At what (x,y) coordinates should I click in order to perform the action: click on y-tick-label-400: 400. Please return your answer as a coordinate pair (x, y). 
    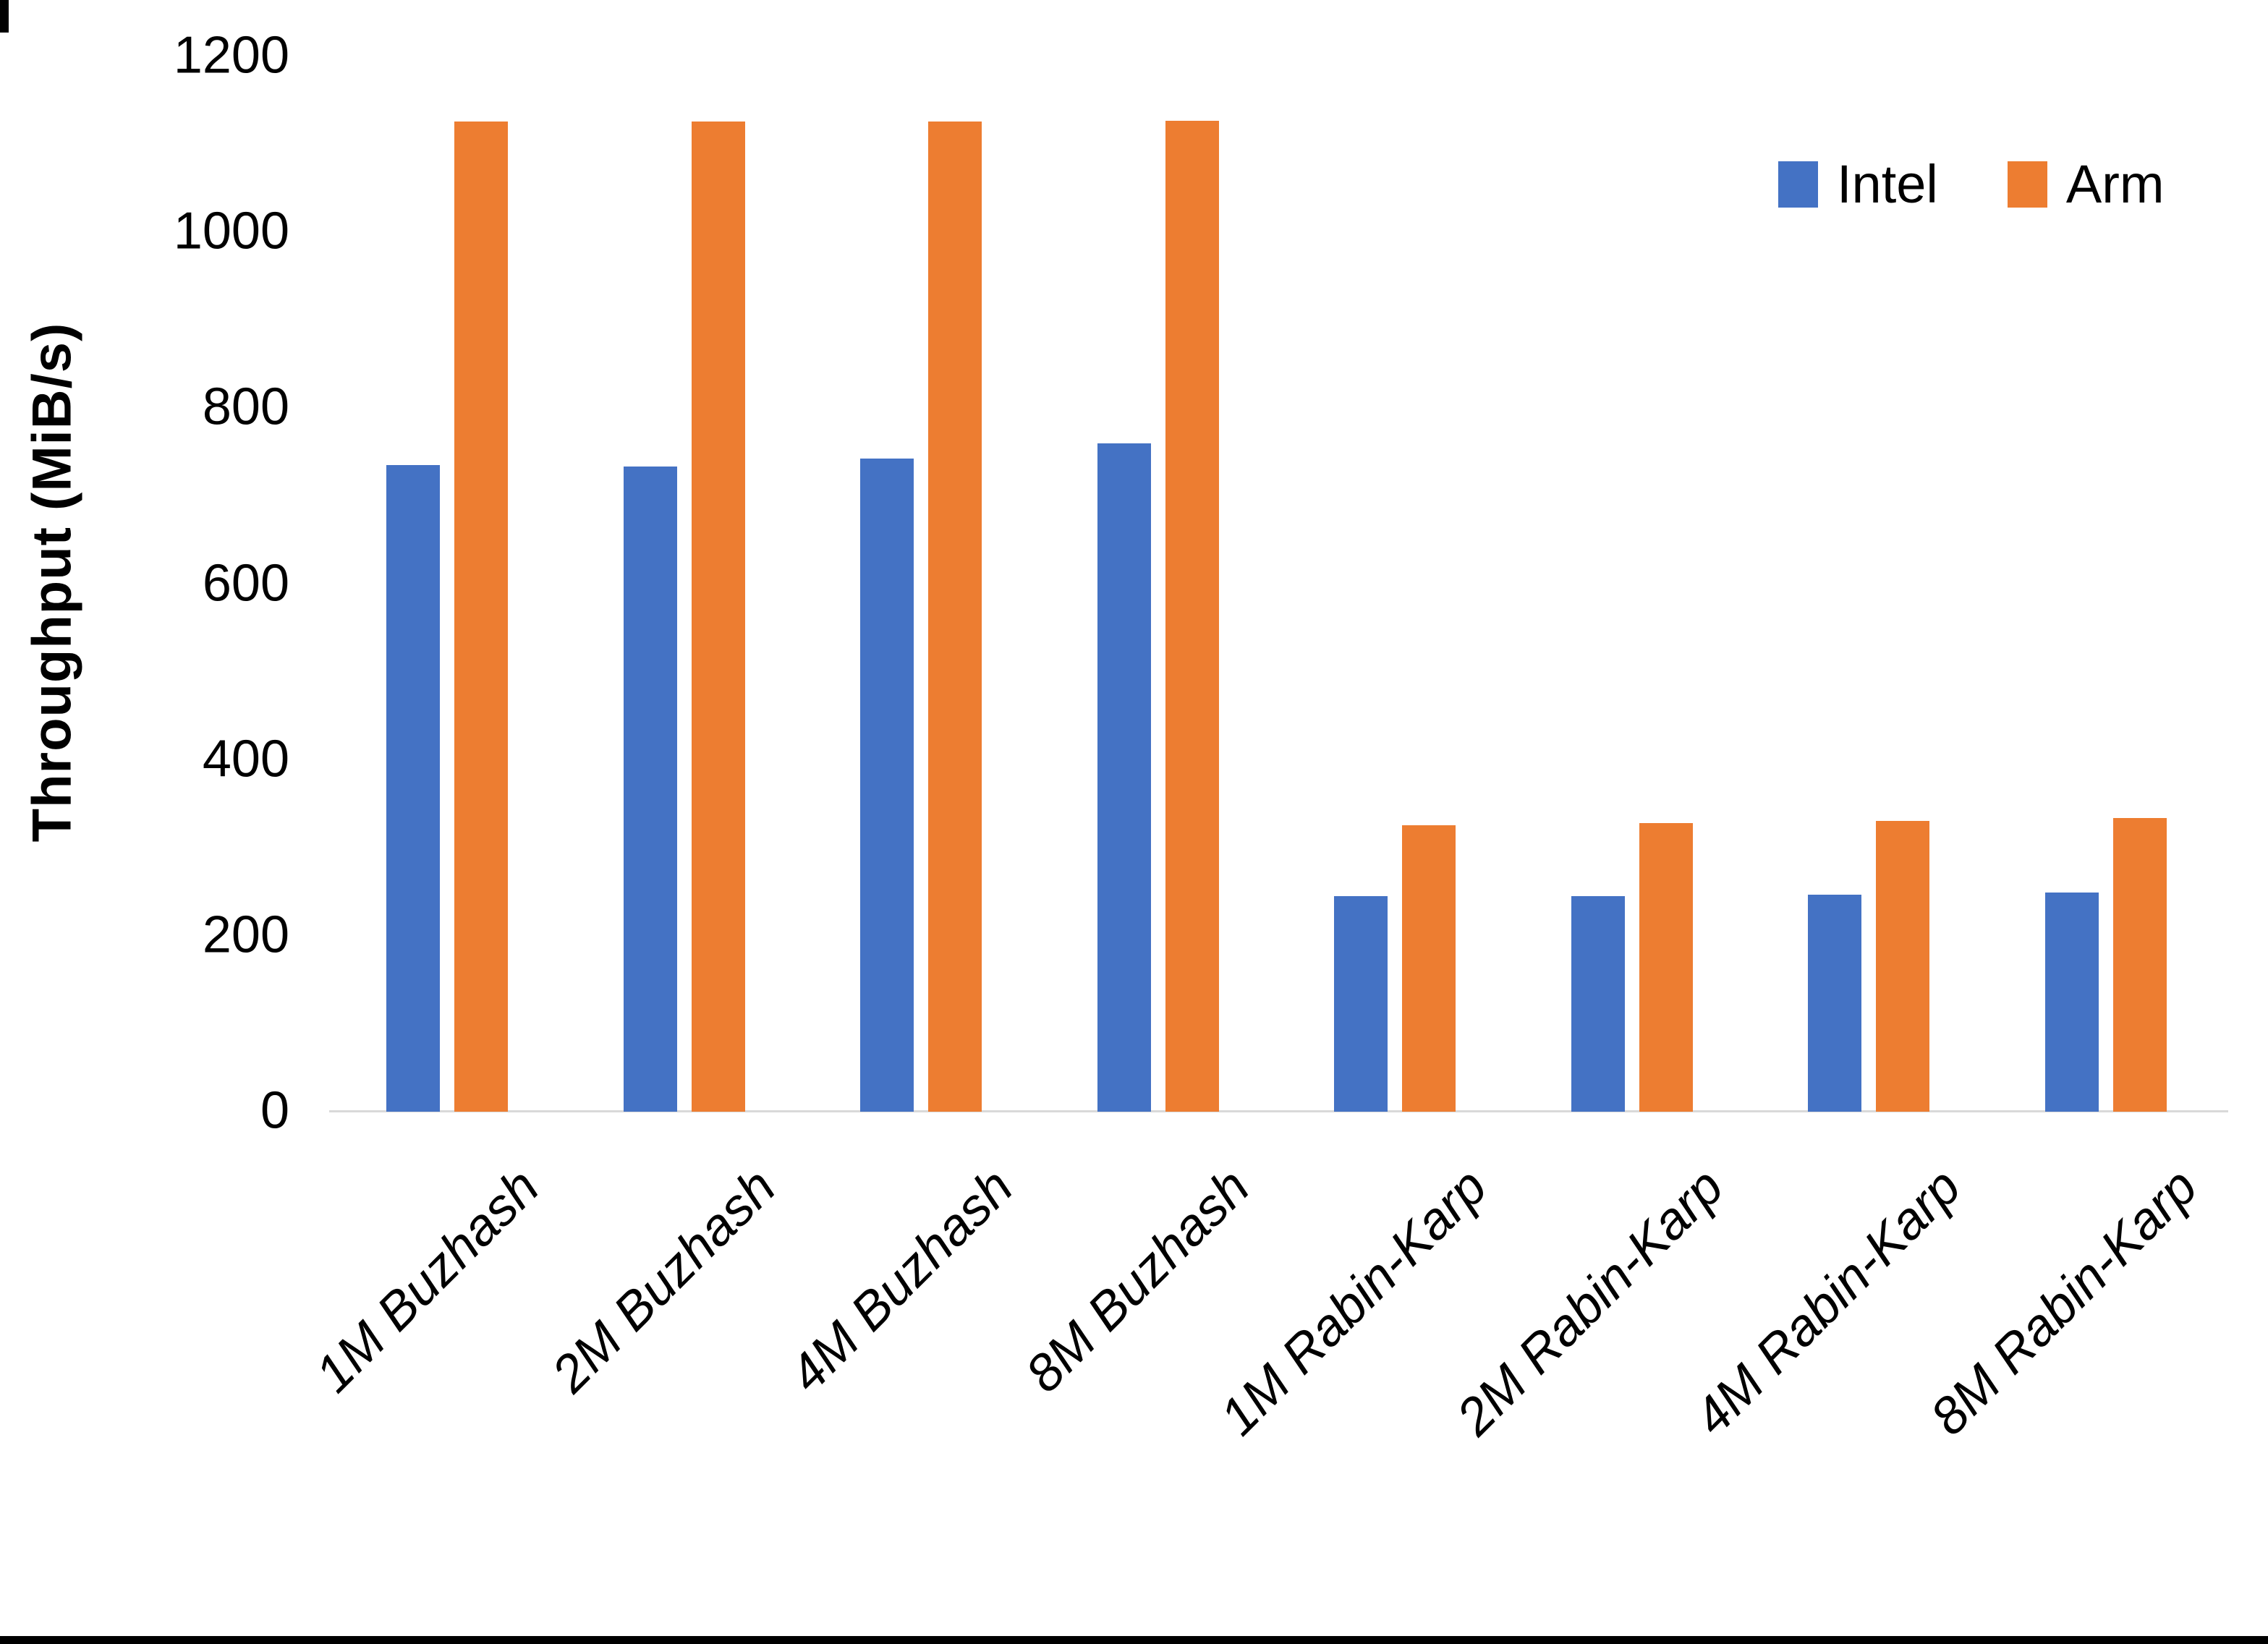
    Looking at the image, I should click on (245, 759).